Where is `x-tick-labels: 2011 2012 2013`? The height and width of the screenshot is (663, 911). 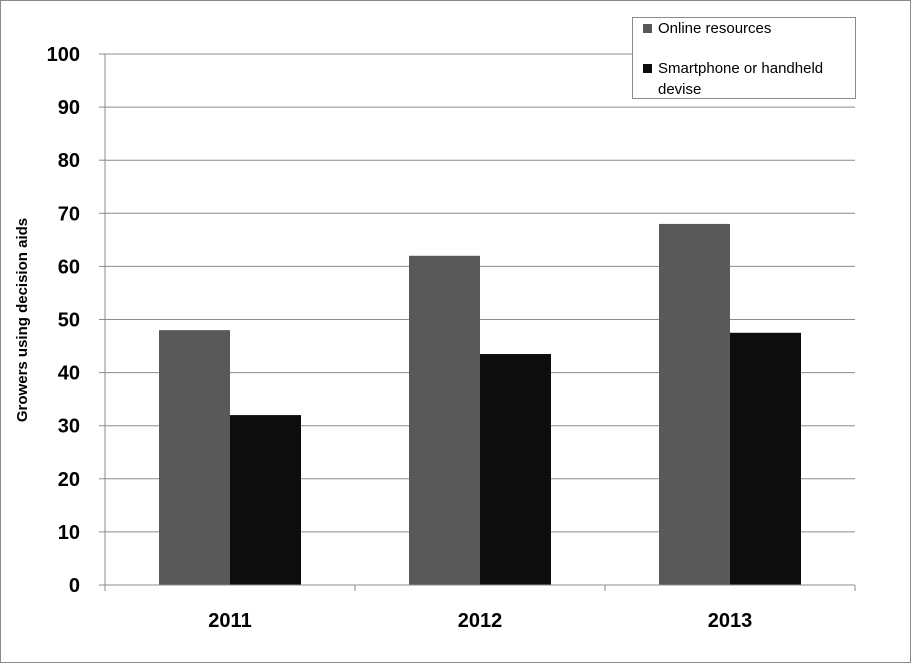 x-tick-labels: 2011 2012 2013 is located at coordinates (480, 621).